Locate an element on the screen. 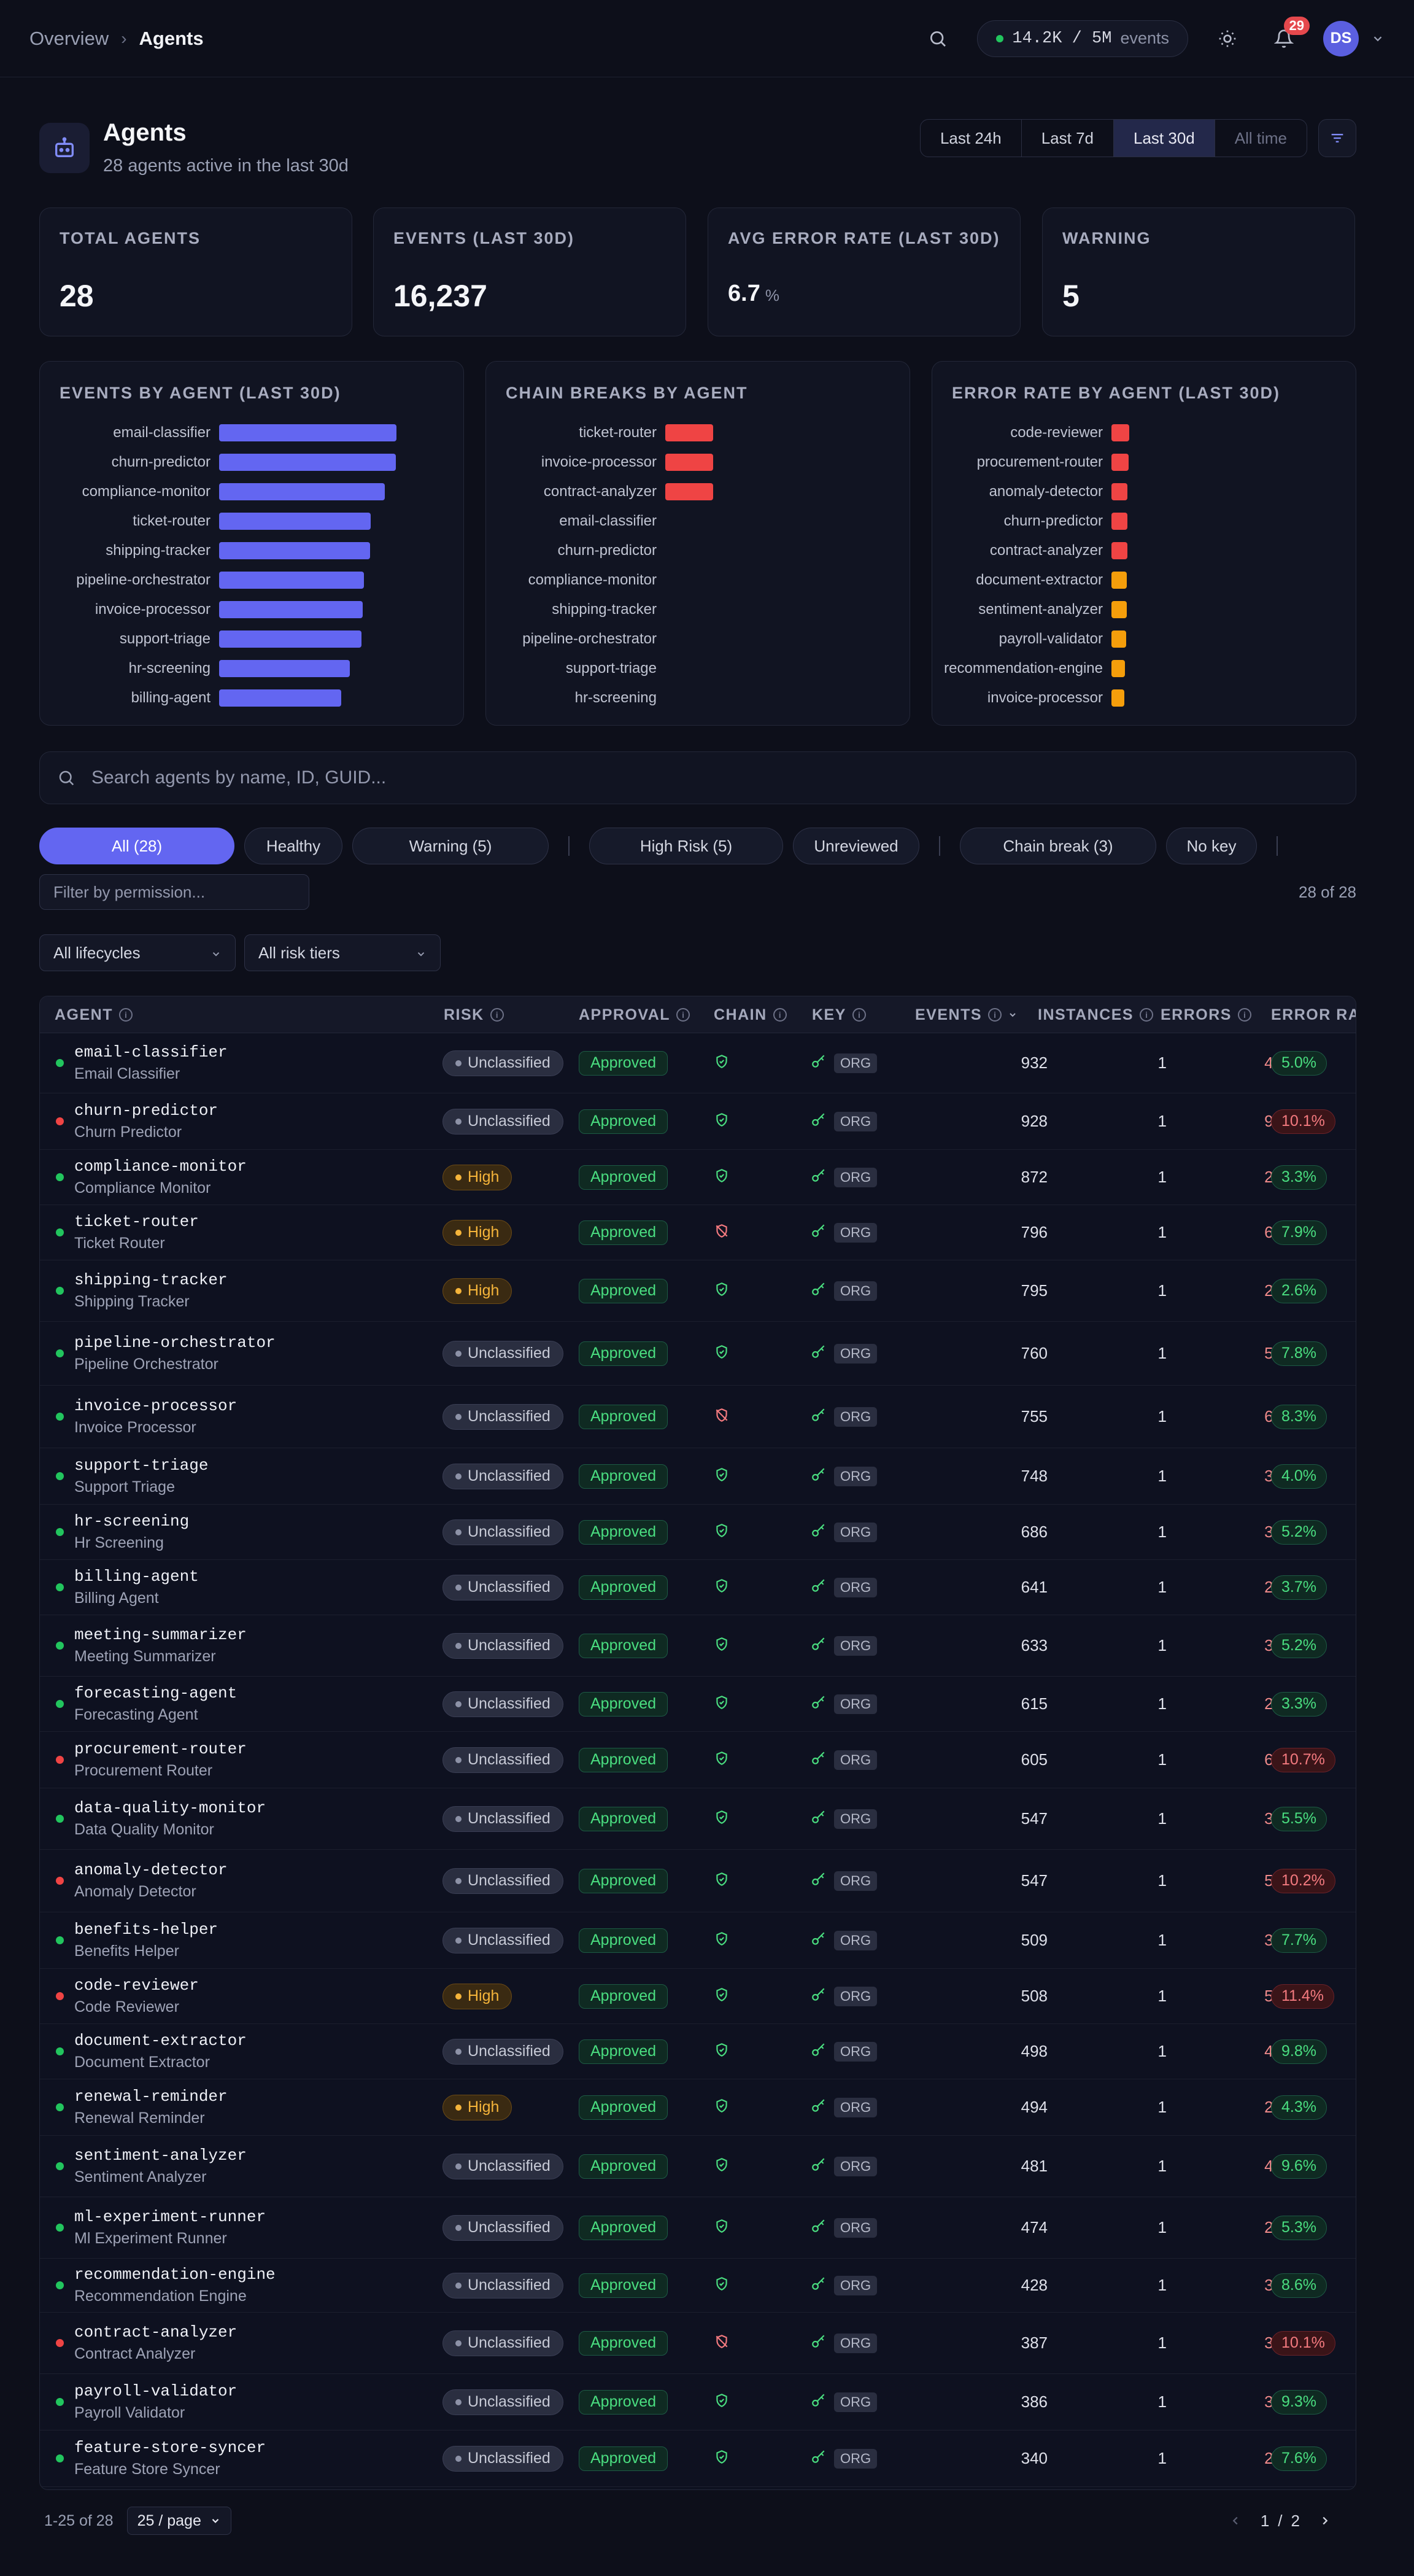 The width and height of the screenshot is (1414, 2576). agent-id: pipeline-orchestrator is located at coordinates (175, 1342).